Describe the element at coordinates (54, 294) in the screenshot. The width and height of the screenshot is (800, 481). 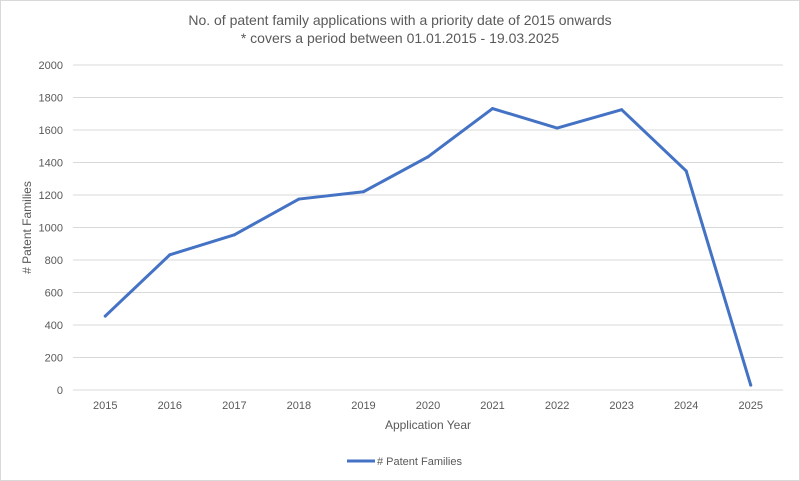
I see `y-tick-label: 600` at that location.